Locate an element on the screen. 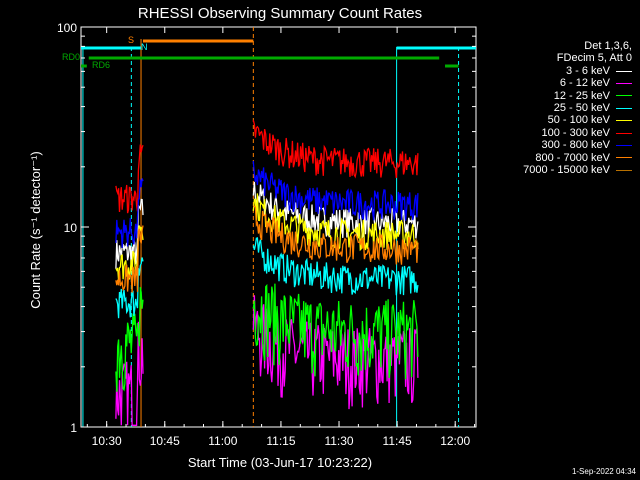 Image resolution: width=640 pixels, height=480 pixels. legend-item: 7000 - 15000 keV is located at coordinates (555, 170).